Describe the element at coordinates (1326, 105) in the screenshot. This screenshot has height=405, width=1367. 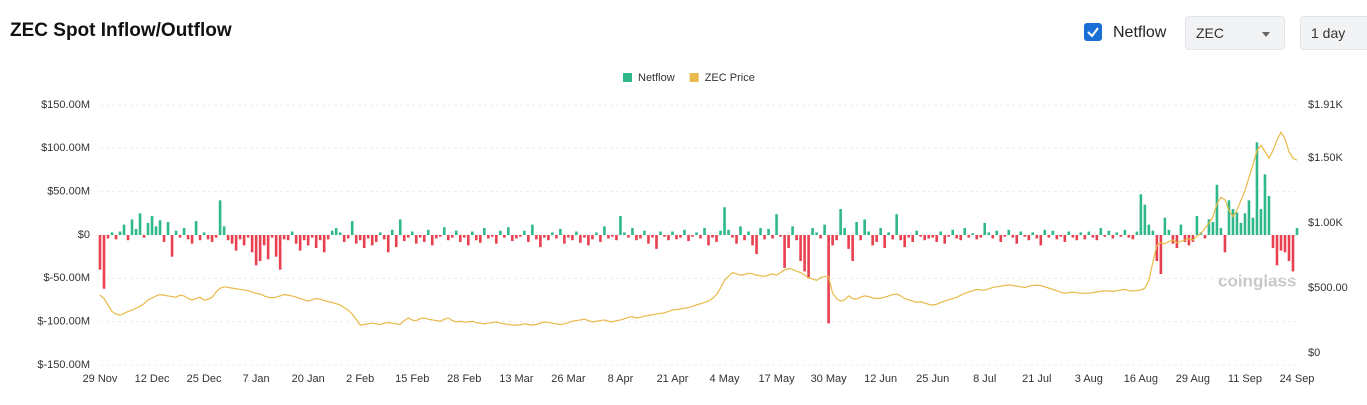
I see `y2-tick-label: $1.91K` at that location.